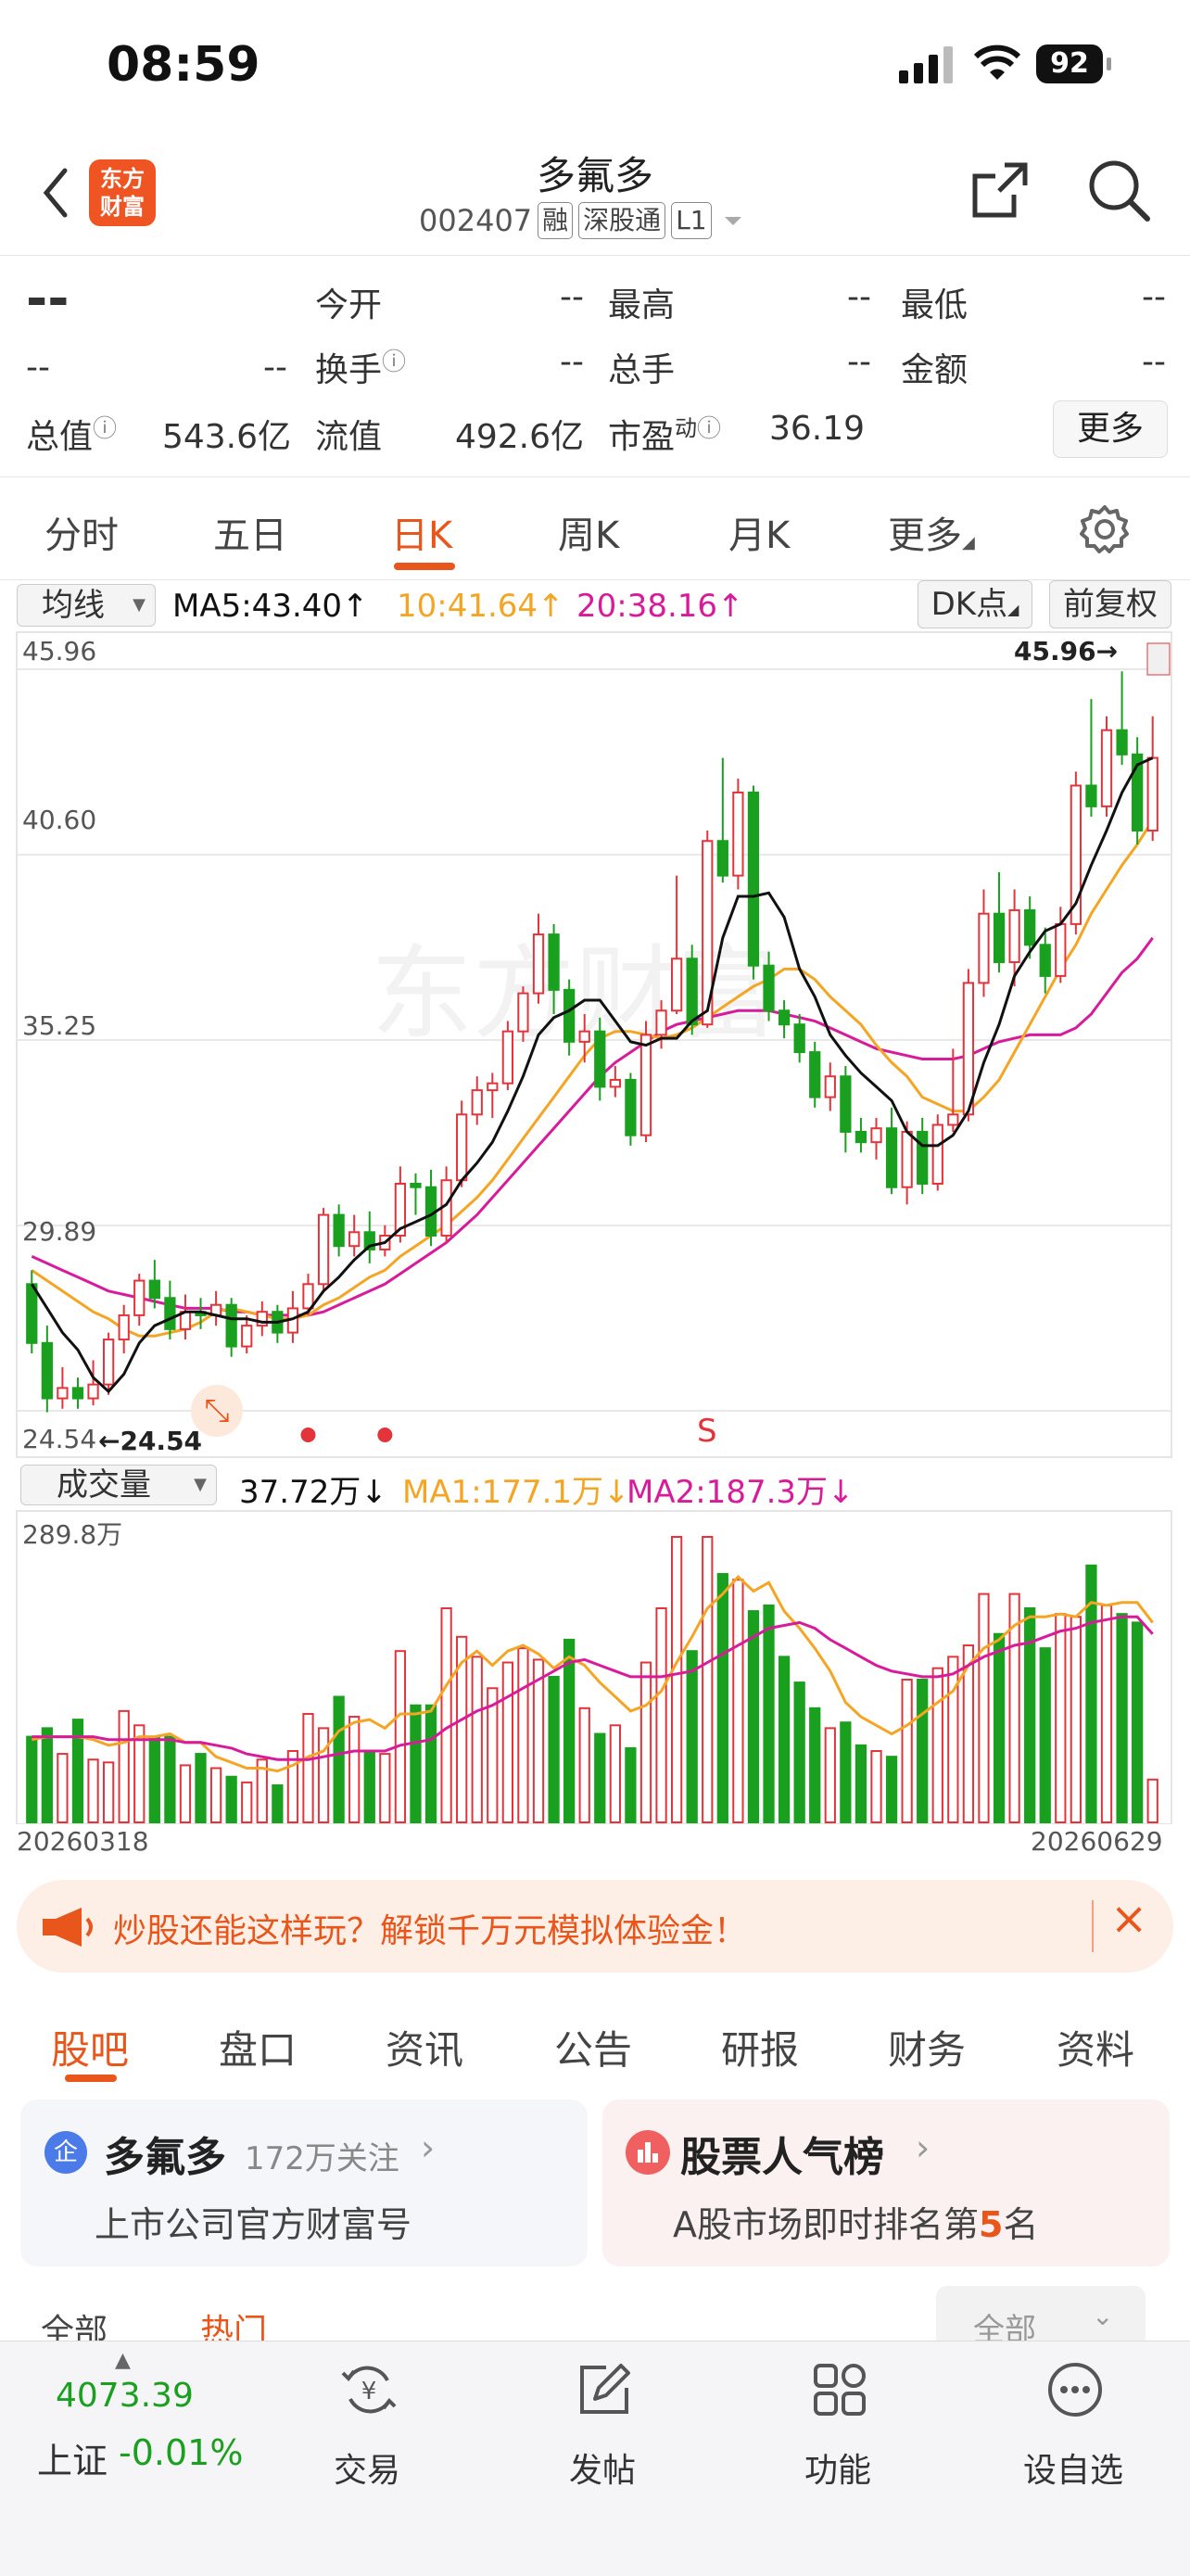 The width and height of the screenshot is (1190, 2576). Describe the element at coordinates (572, 297) in the screenshot. I see `open-value: --` at that location.